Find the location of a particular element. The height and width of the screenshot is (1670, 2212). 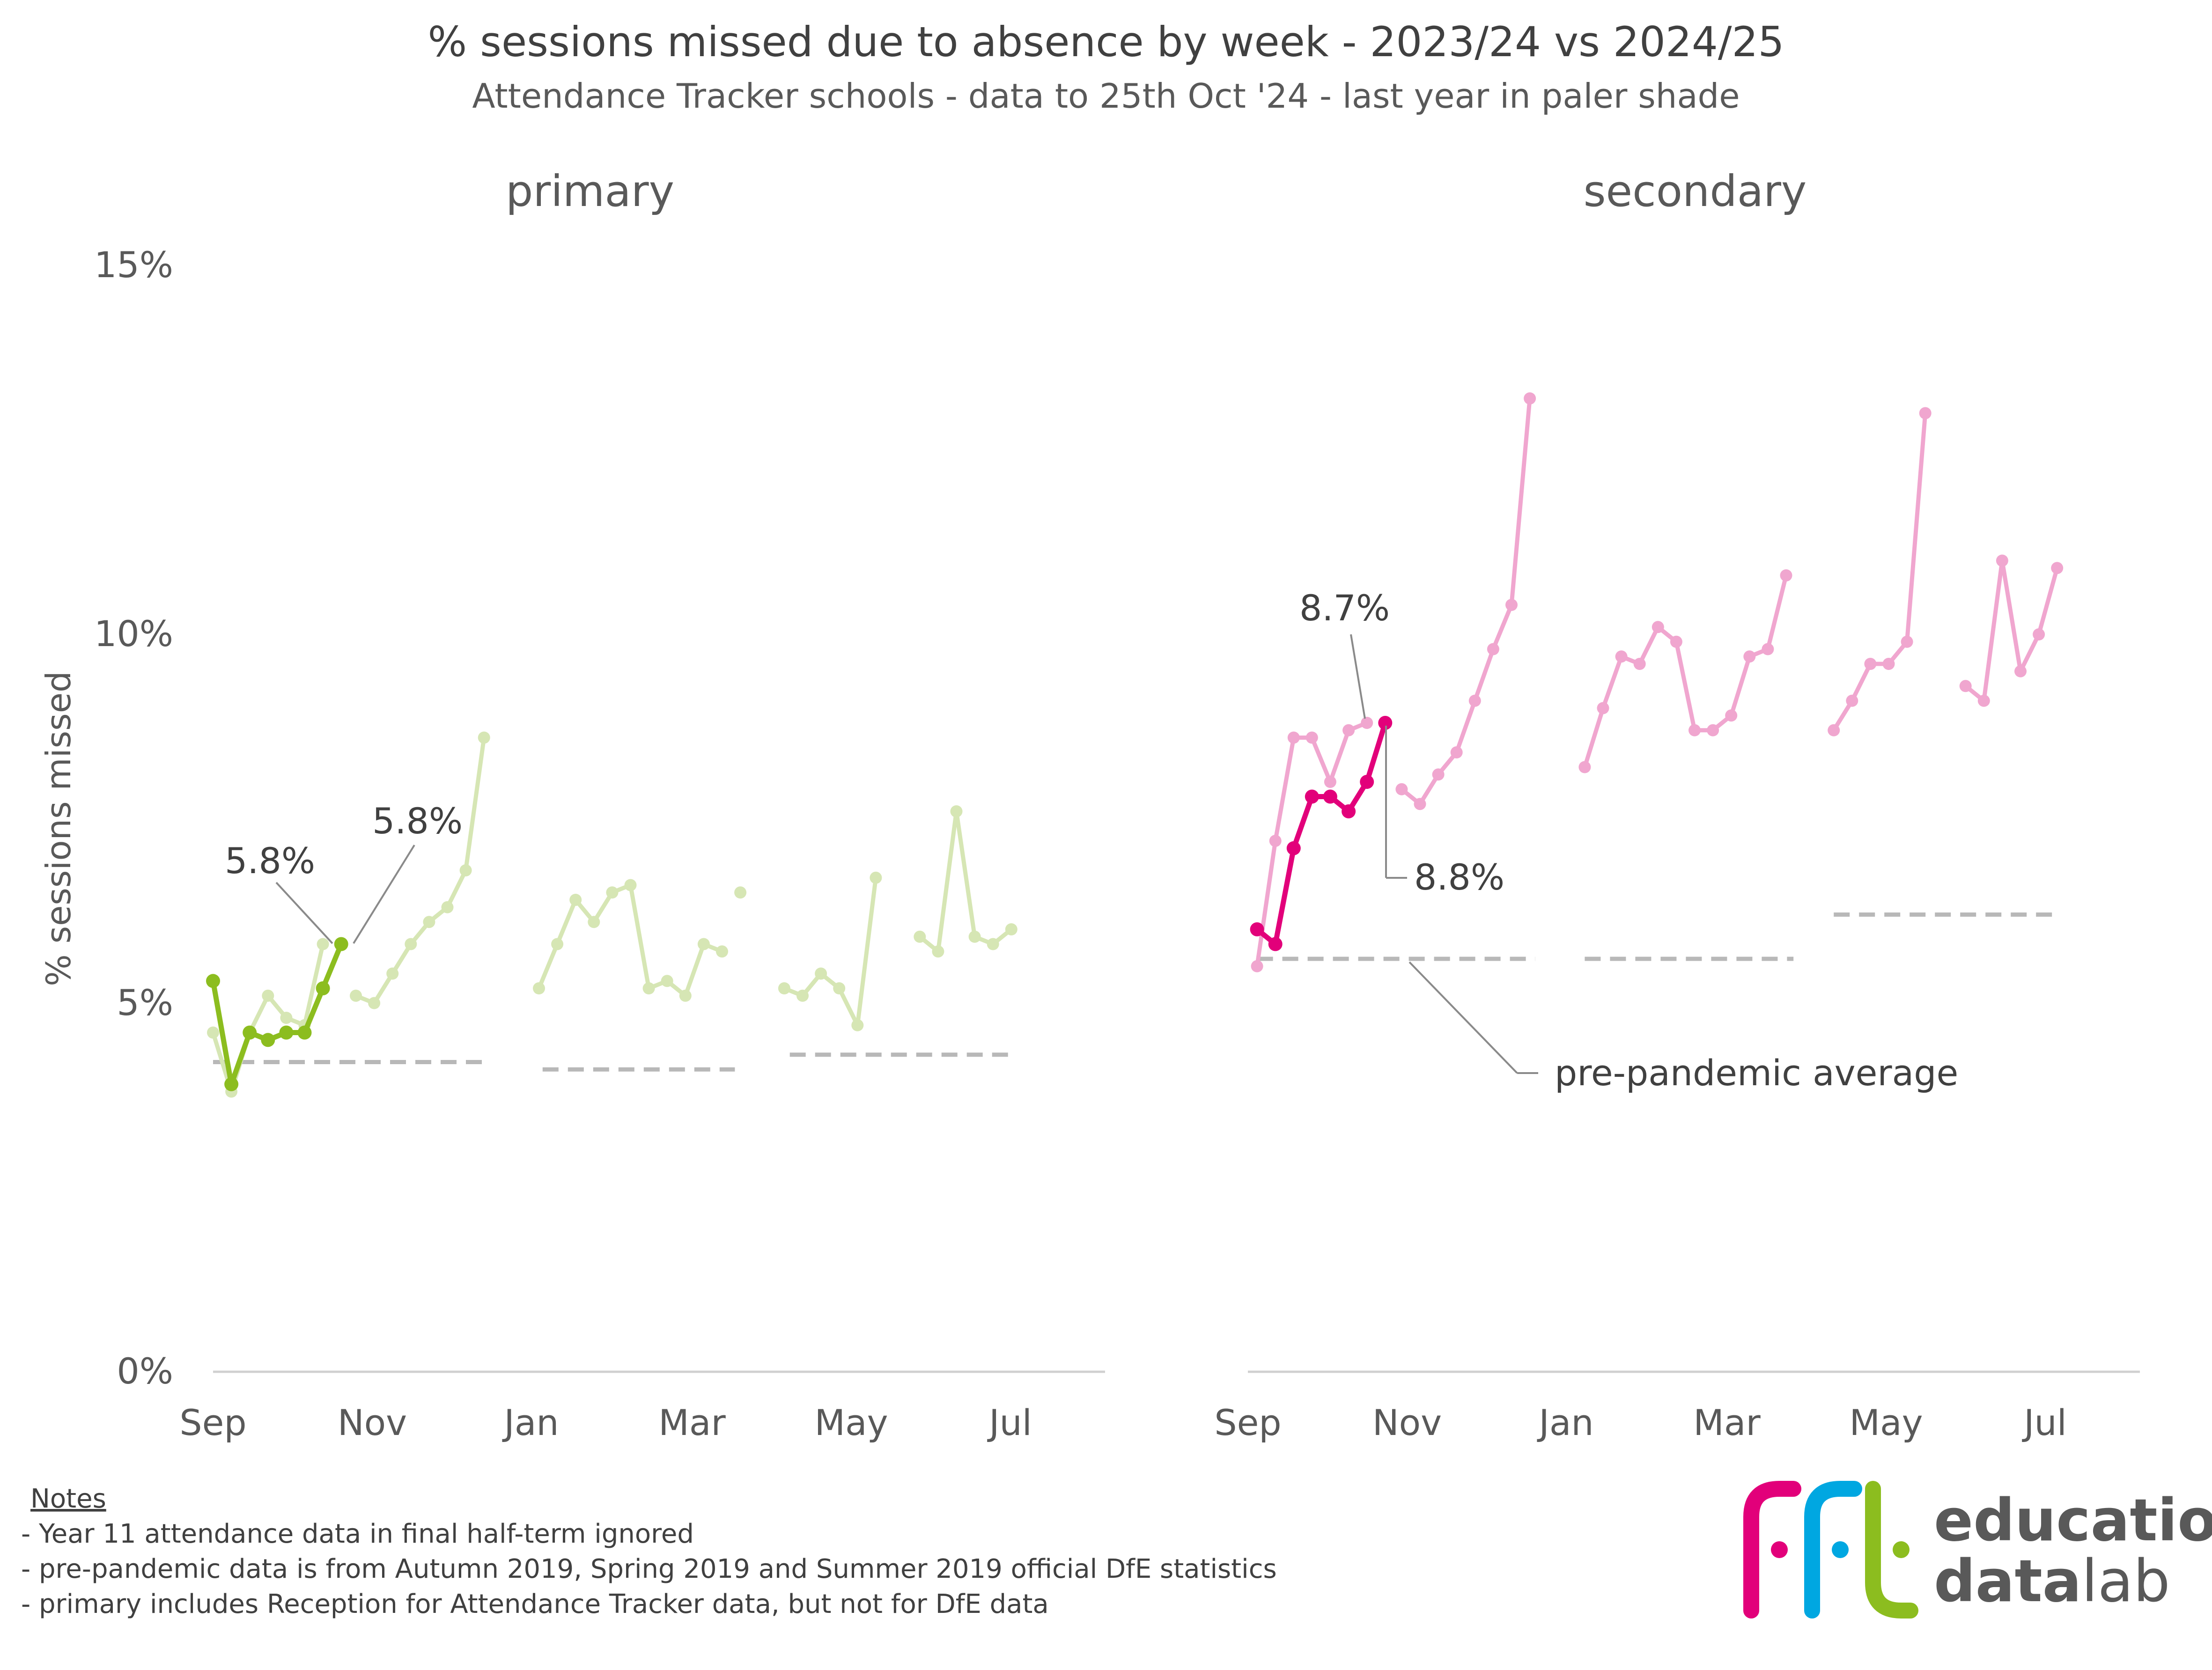

plot-area-primary is located at coordinates (612, 915).